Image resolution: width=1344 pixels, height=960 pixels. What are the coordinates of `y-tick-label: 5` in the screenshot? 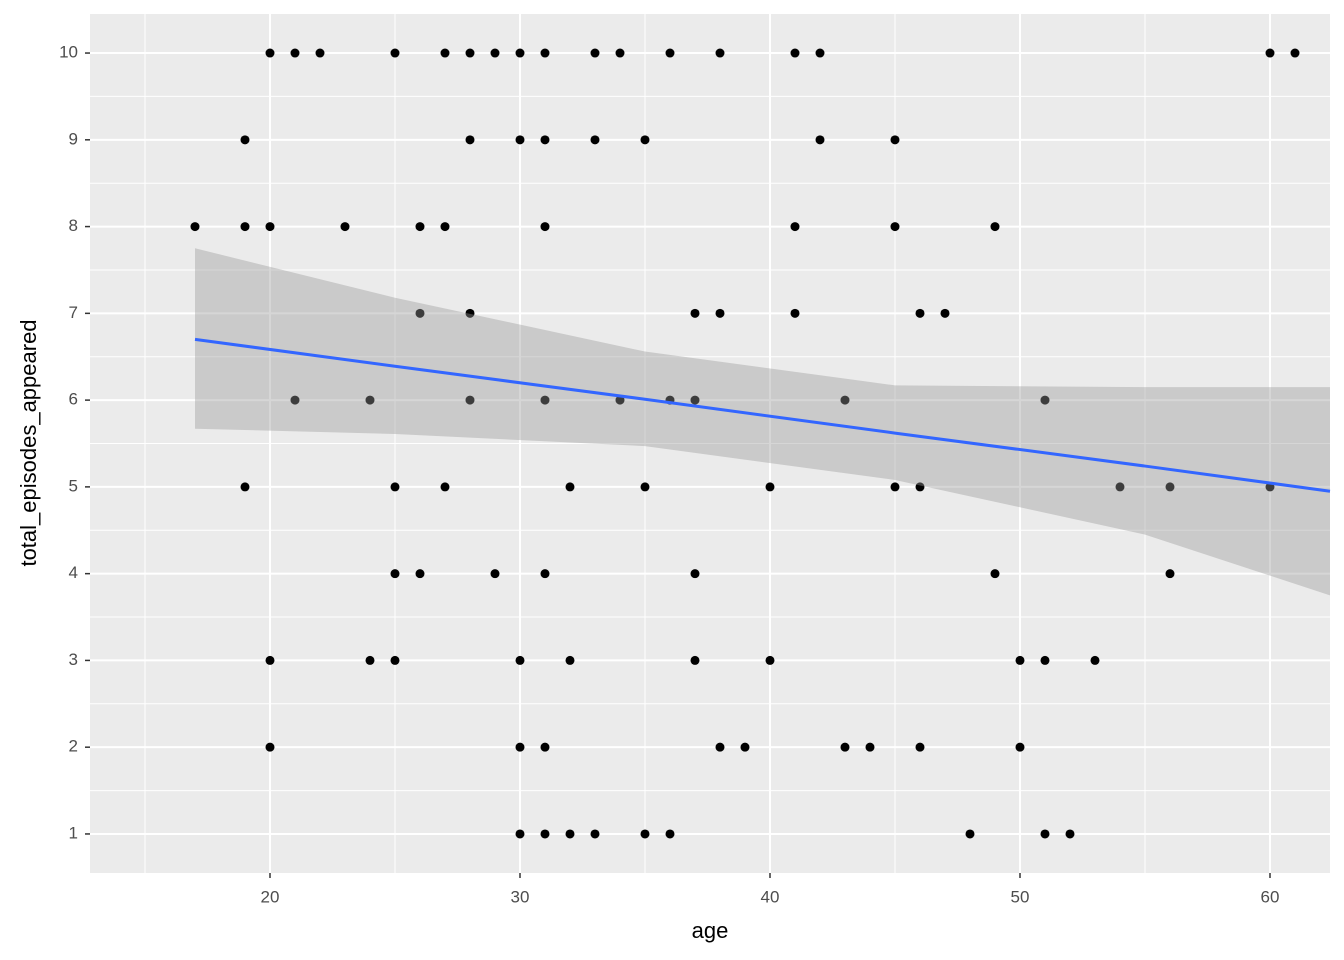 It's located at (73, 485).